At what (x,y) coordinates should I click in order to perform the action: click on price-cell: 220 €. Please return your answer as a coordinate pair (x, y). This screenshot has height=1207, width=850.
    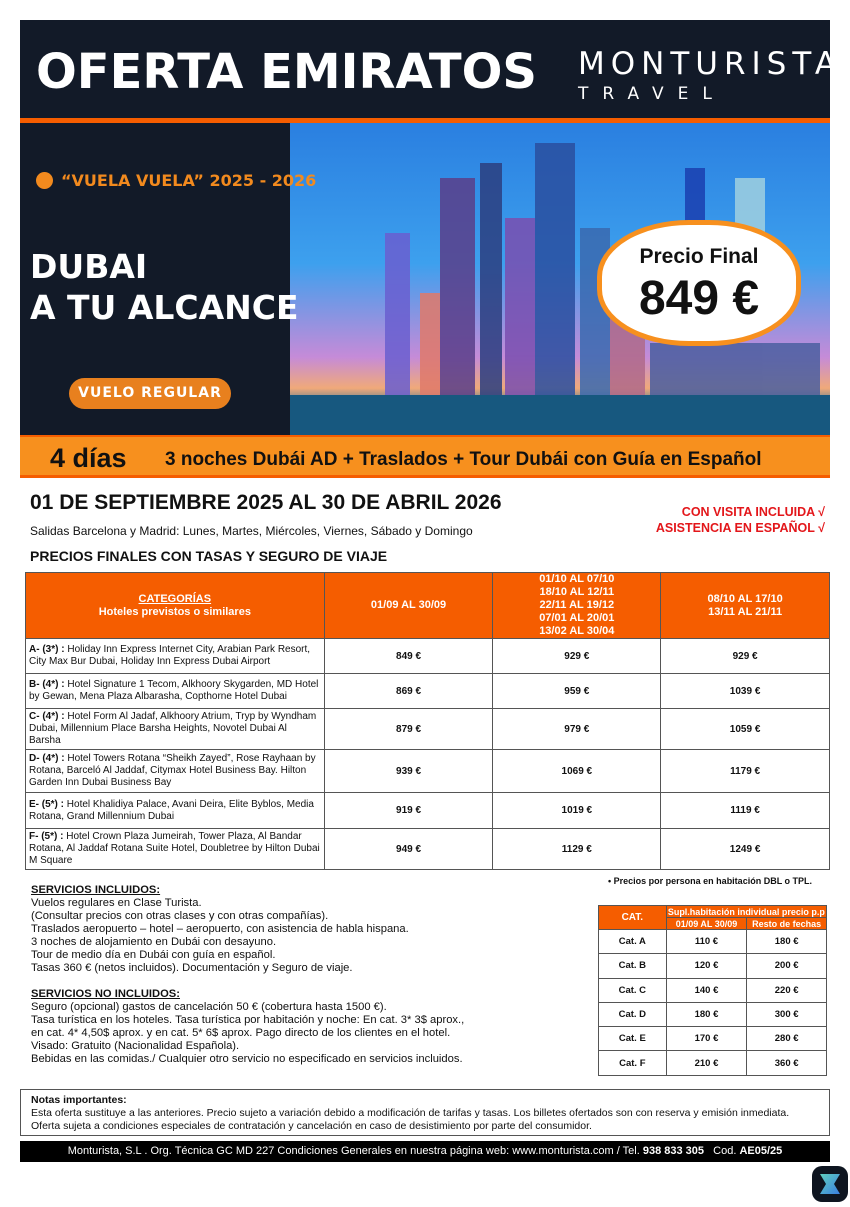
    Looking at the image, I should click on (786, 990).